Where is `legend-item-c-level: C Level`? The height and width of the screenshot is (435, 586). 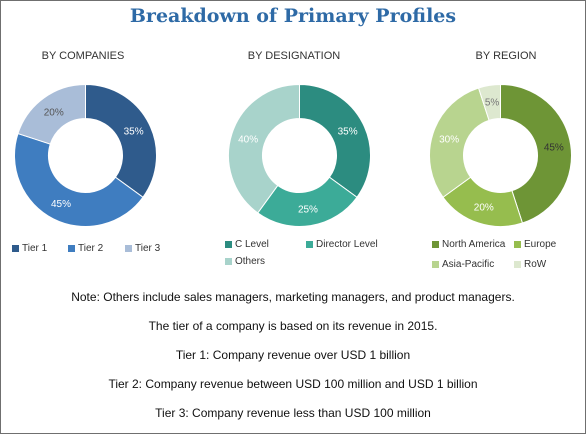
legend-item-c-level: C Level is located at coordinates (247, 244).